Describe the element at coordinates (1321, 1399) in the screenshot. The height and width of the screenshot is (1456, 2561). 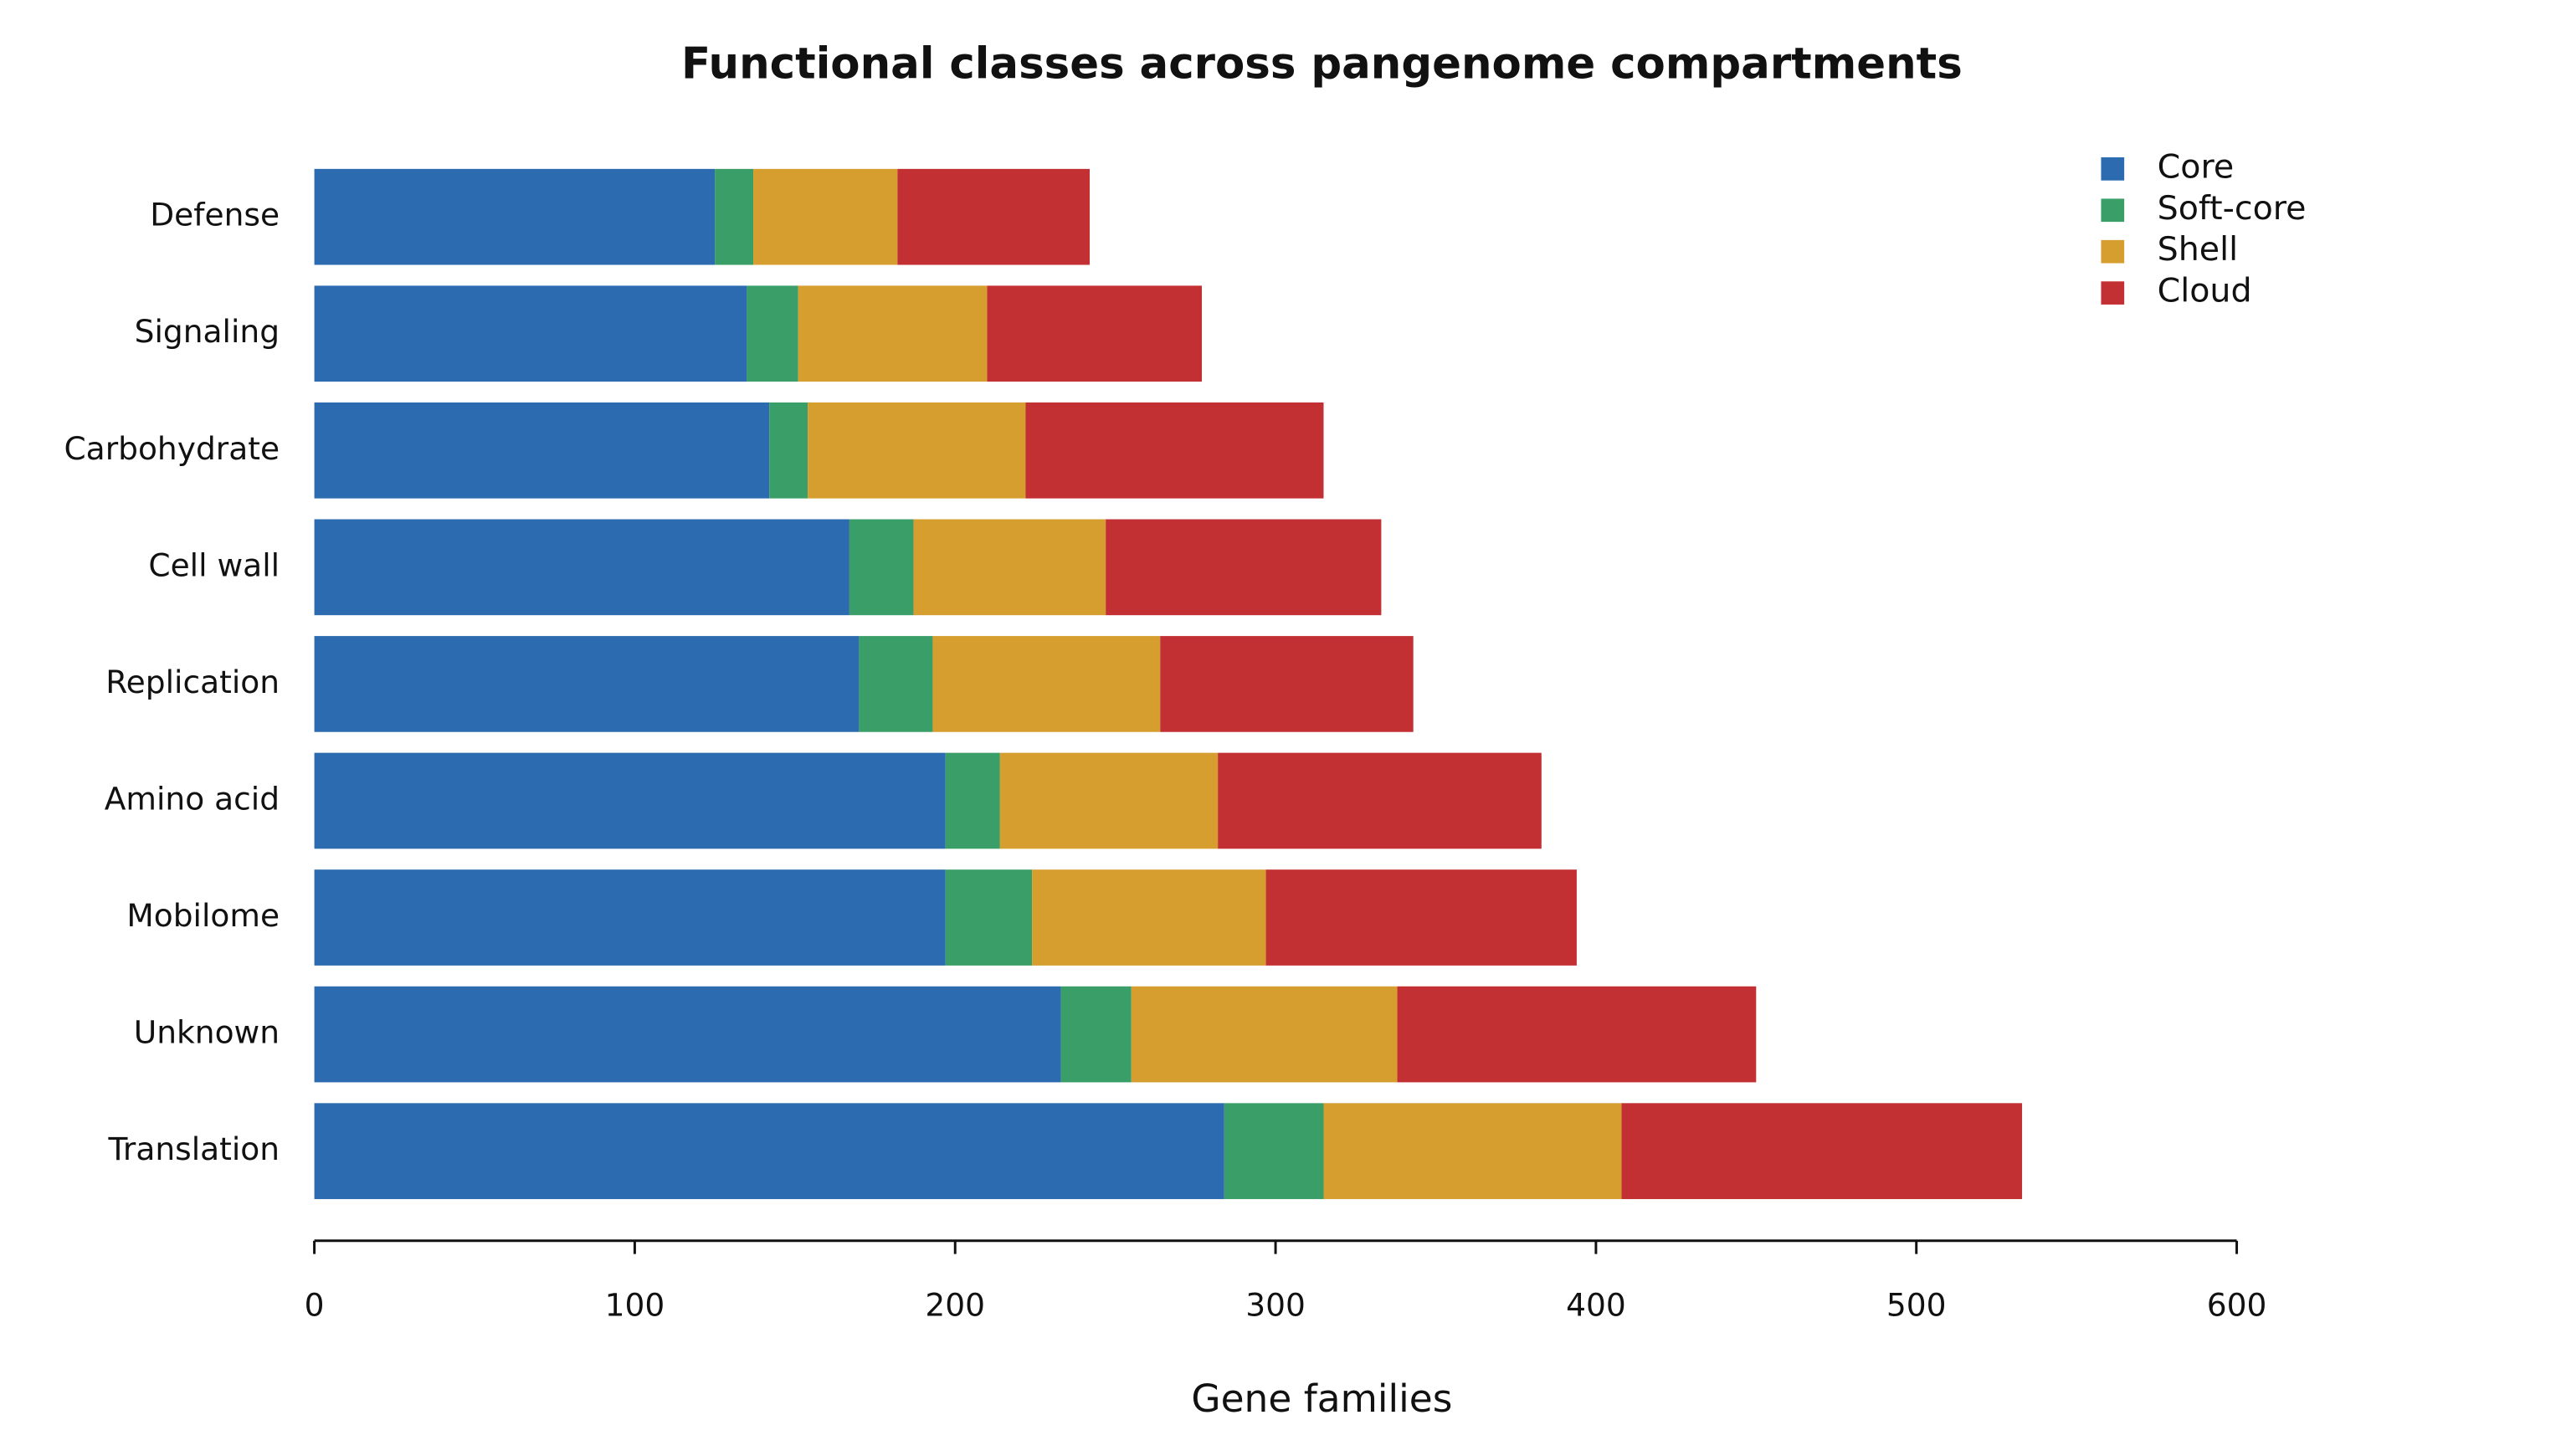
I see `x-axis-label: Gene families` at that location.